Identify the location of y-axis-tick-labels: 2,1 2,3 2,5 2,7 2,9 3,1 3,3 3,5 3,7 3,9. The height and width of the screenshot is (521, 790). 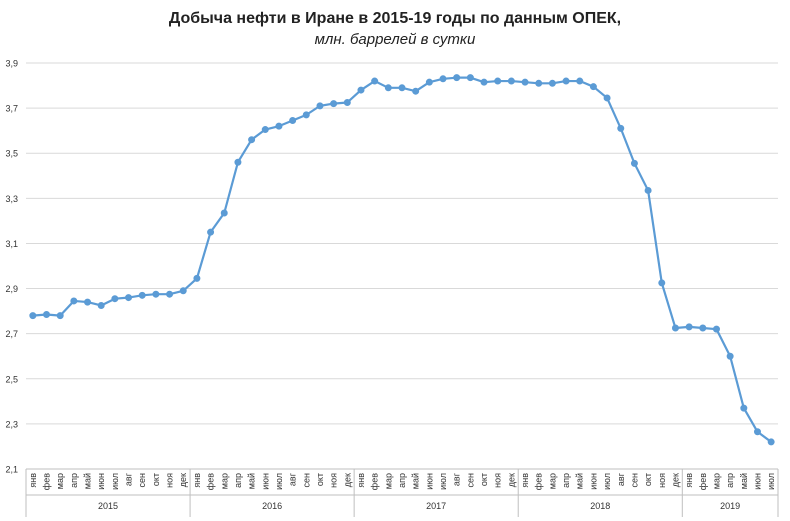
(11, 267).